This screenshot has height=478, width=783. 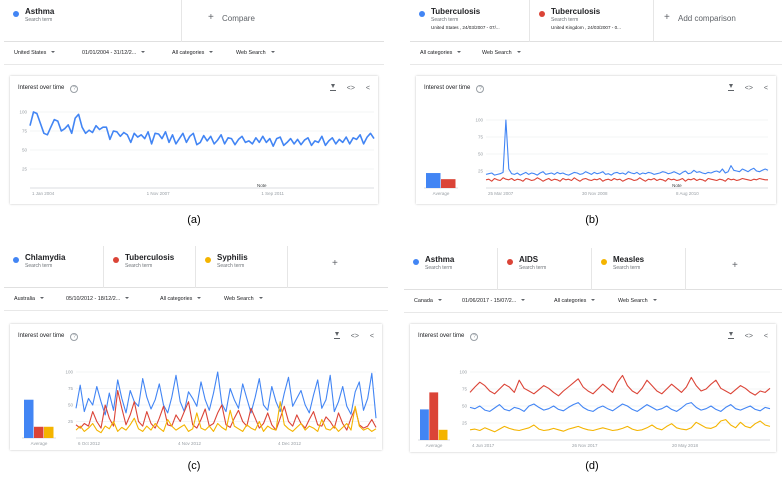 What do you see at coordinates (45, 257) in the screenshot?
I see `term-name: Chlamydia` at bounding box center [45, 257].